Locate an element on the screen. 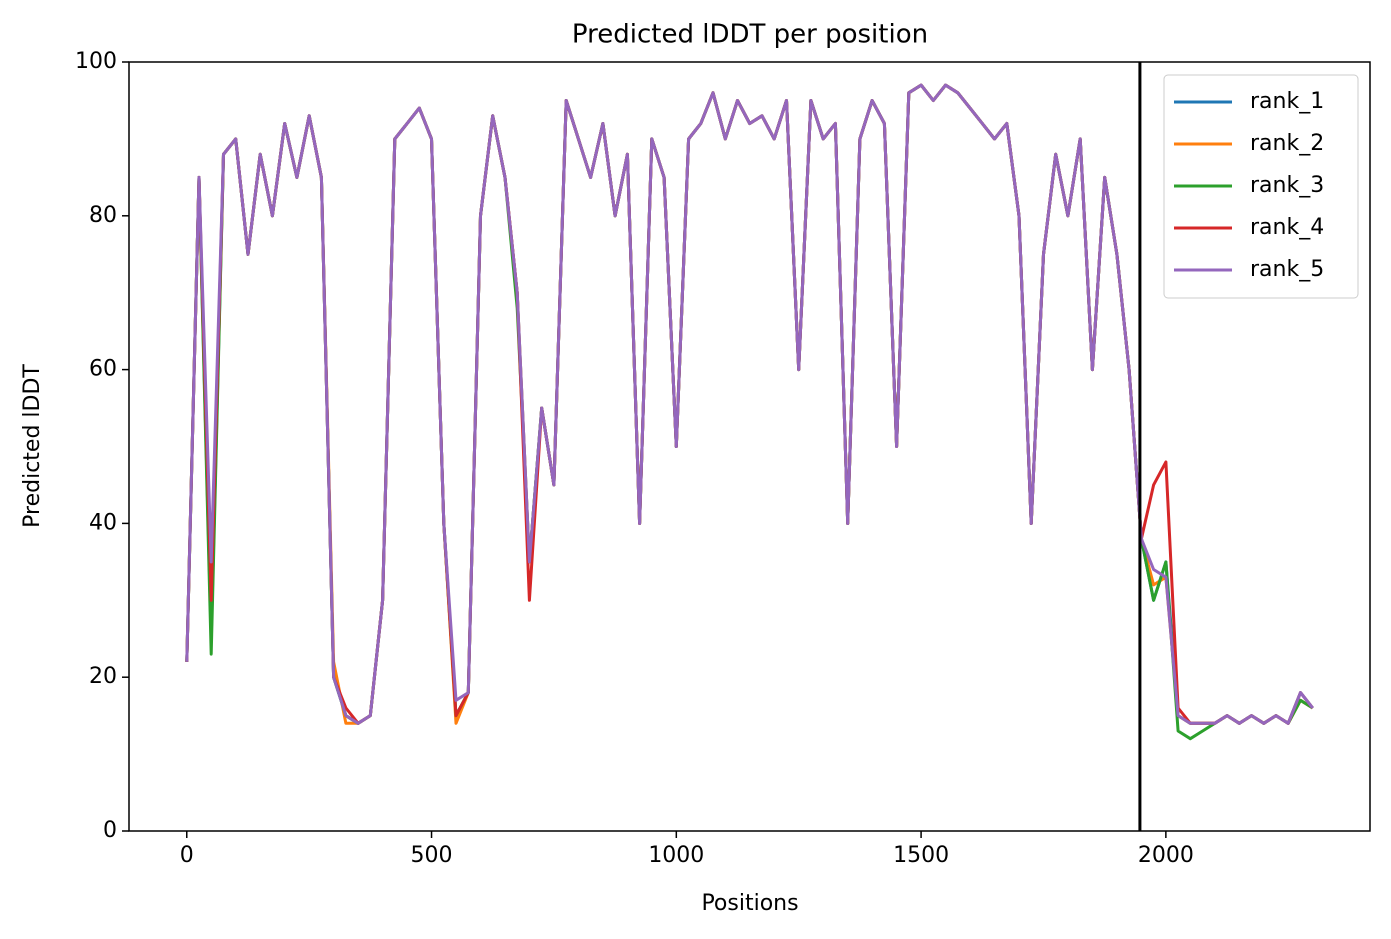 The image size is (1391, 939). legend-label: rank_2 is located at coordinates (1287, 143).